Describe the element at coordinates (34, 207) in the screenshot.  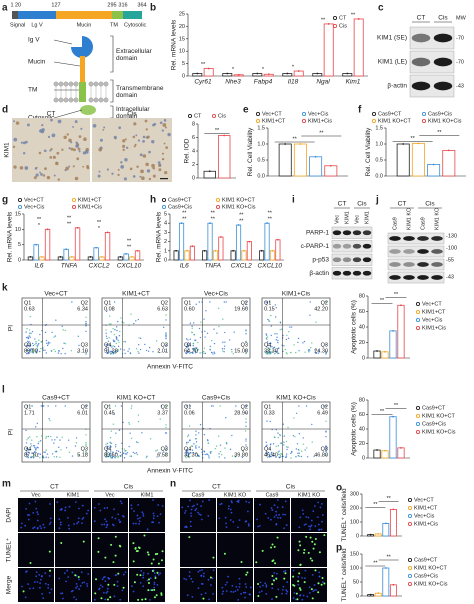
I see `legend-label: Vec+Cis` at that location.